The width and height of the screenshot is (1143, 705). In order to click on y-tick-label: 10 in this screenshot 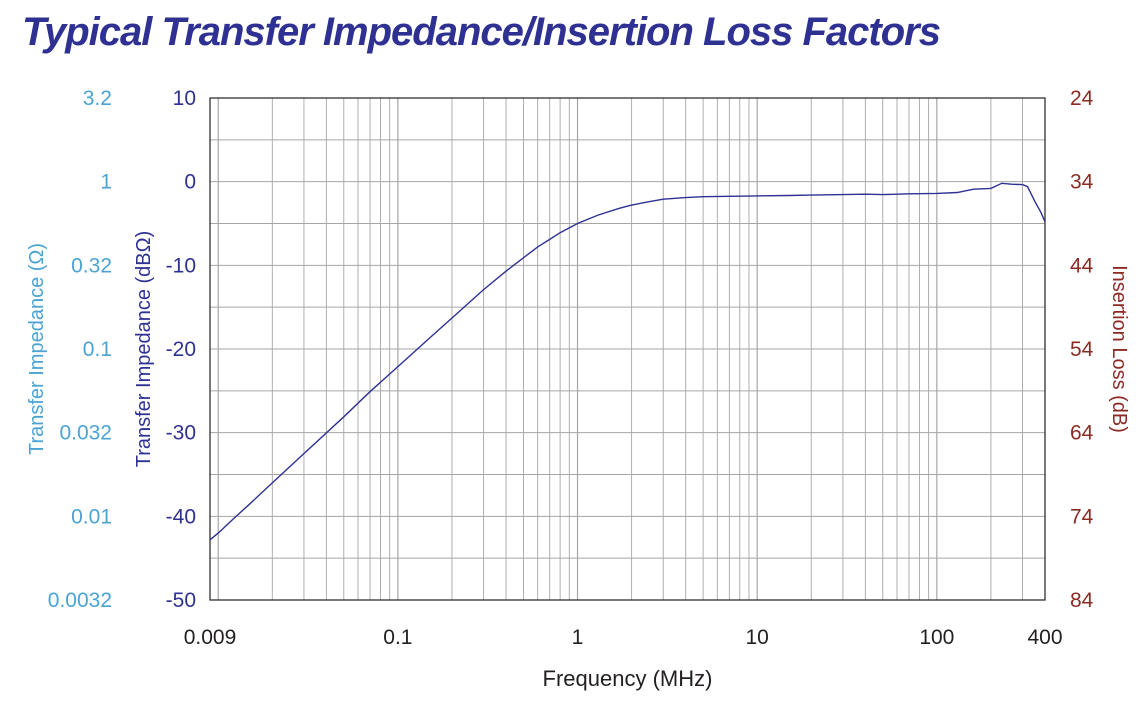, I will do `click(184, 98)`.